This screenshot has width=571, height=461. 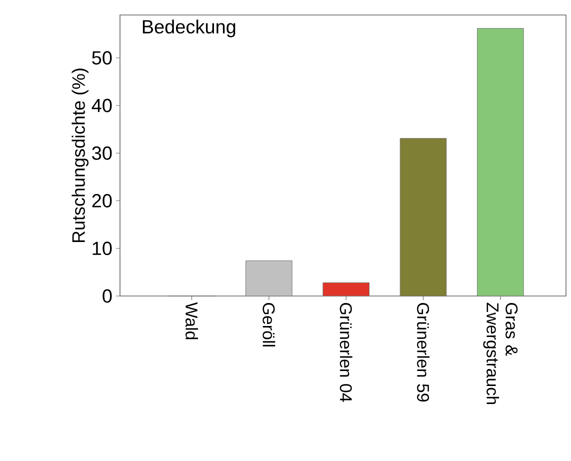 What do you see at coordinates (500, 353) in the screenshot?
I see `x-tick-label: Gras & Zwergstrauch` at bounding box center [500, 353].